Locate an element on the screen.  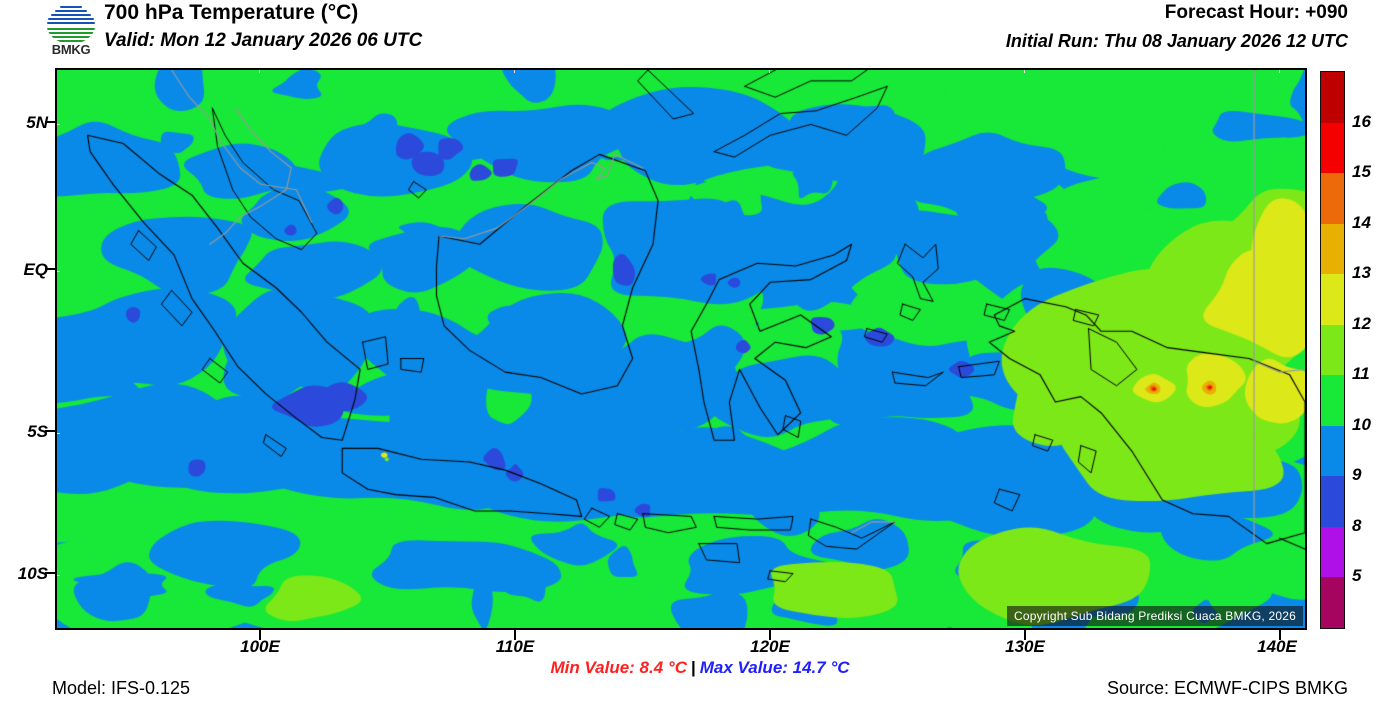
xtick-140E is located at coordinates (1280, 635).